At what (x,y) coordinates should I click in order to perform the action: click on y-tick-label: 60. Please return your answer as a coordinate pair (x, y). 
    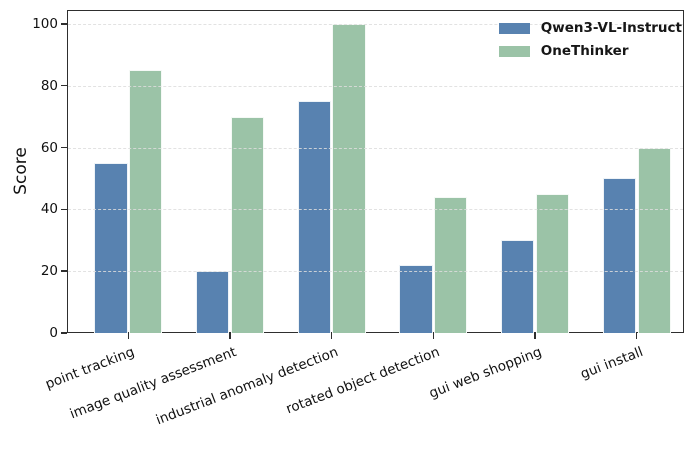
    Looking at the image, I should click on (49, 147).